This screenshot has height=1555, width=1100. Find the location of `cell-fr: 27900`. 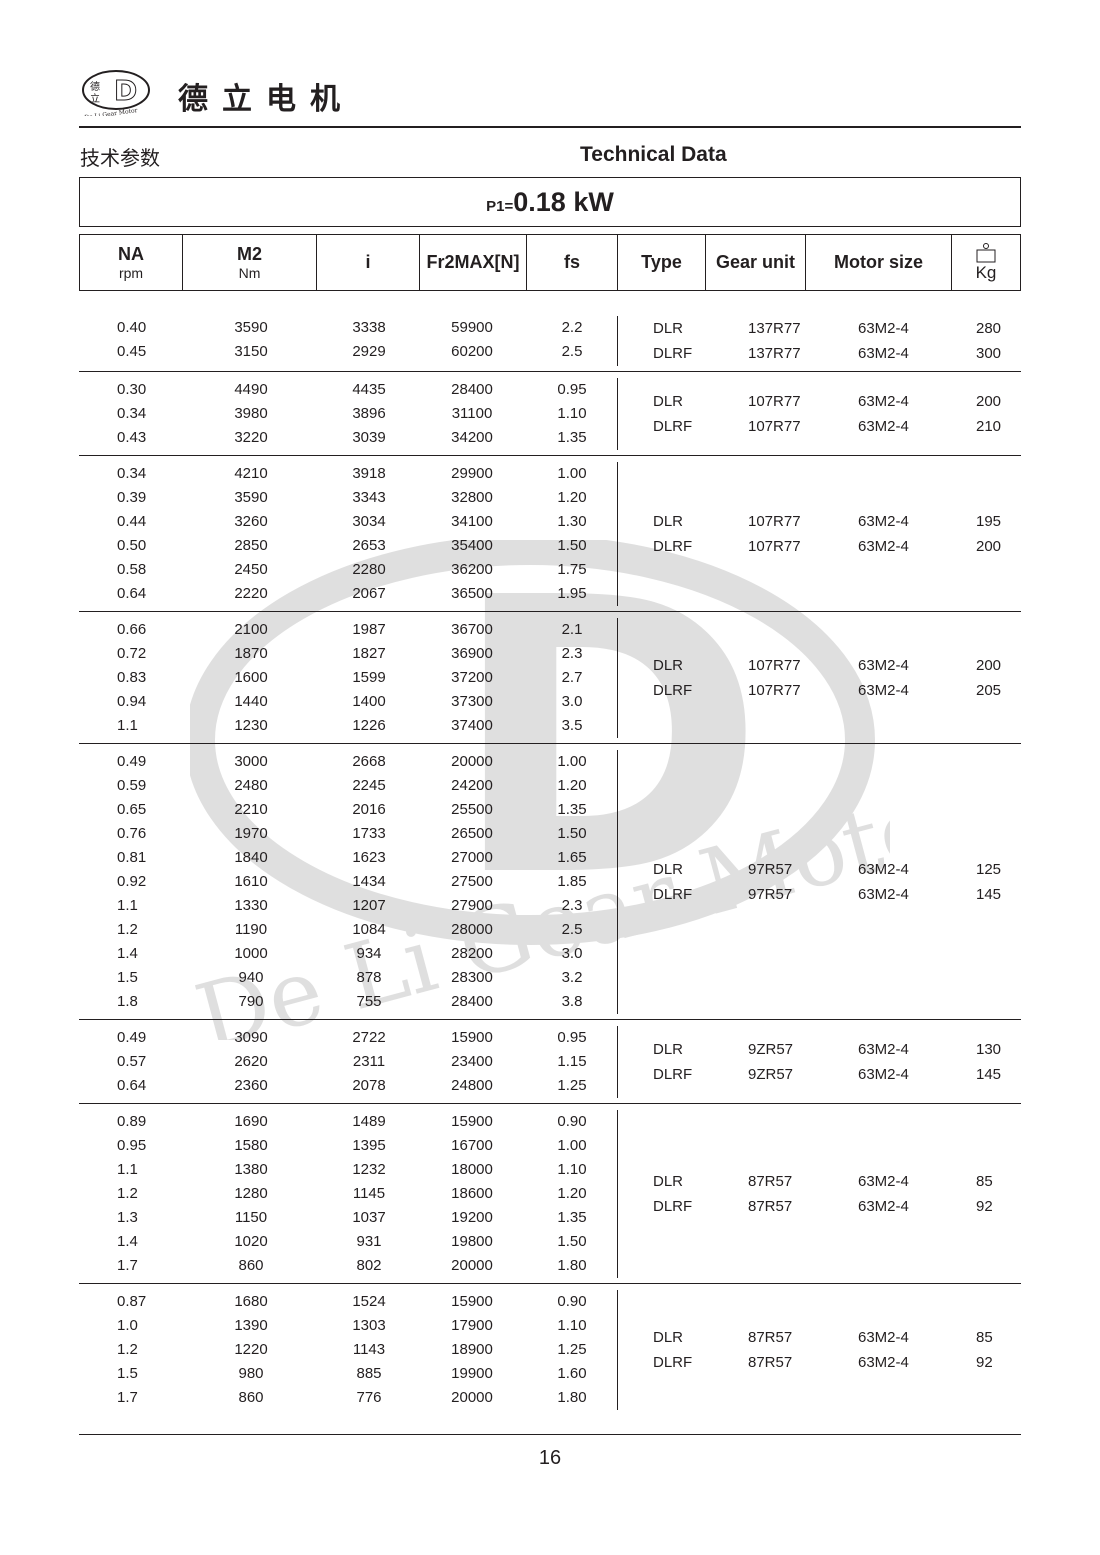

cell-fr: 27900 is located at coordinates (472, 905).